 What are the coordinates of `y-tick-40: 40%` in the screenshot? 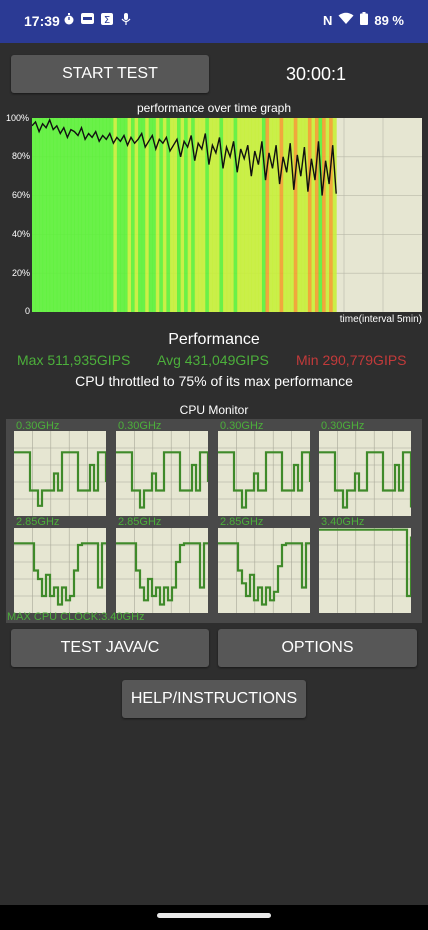 It's located at (21, 234).